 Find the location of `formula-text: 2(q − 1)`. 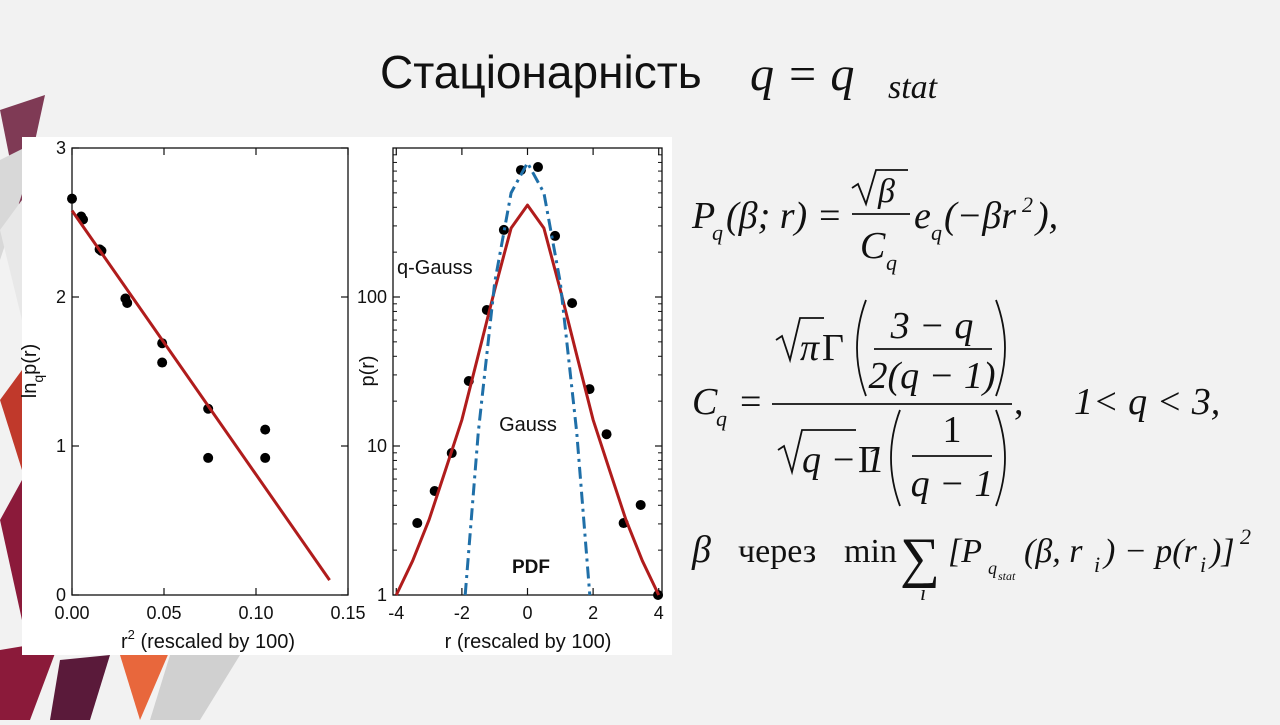

formula-text: 2(q − 1) is located at coordinates (932, 376).